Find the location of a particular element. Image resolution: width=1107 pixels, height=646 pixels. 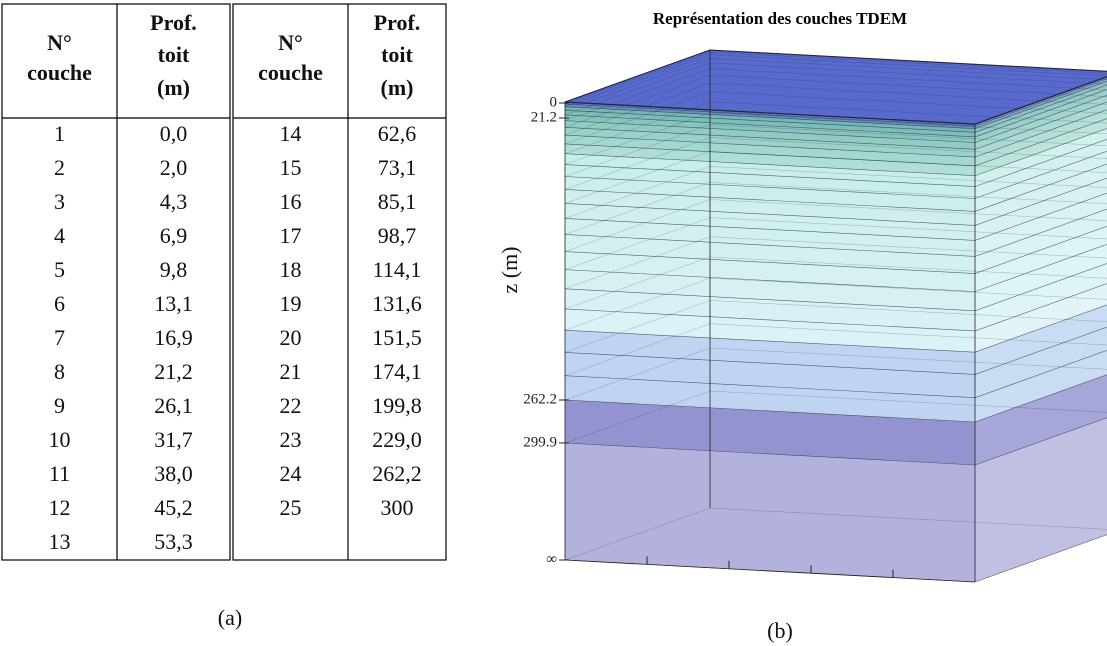

table-cell: 199,8 is located at coordinates (397, 405).